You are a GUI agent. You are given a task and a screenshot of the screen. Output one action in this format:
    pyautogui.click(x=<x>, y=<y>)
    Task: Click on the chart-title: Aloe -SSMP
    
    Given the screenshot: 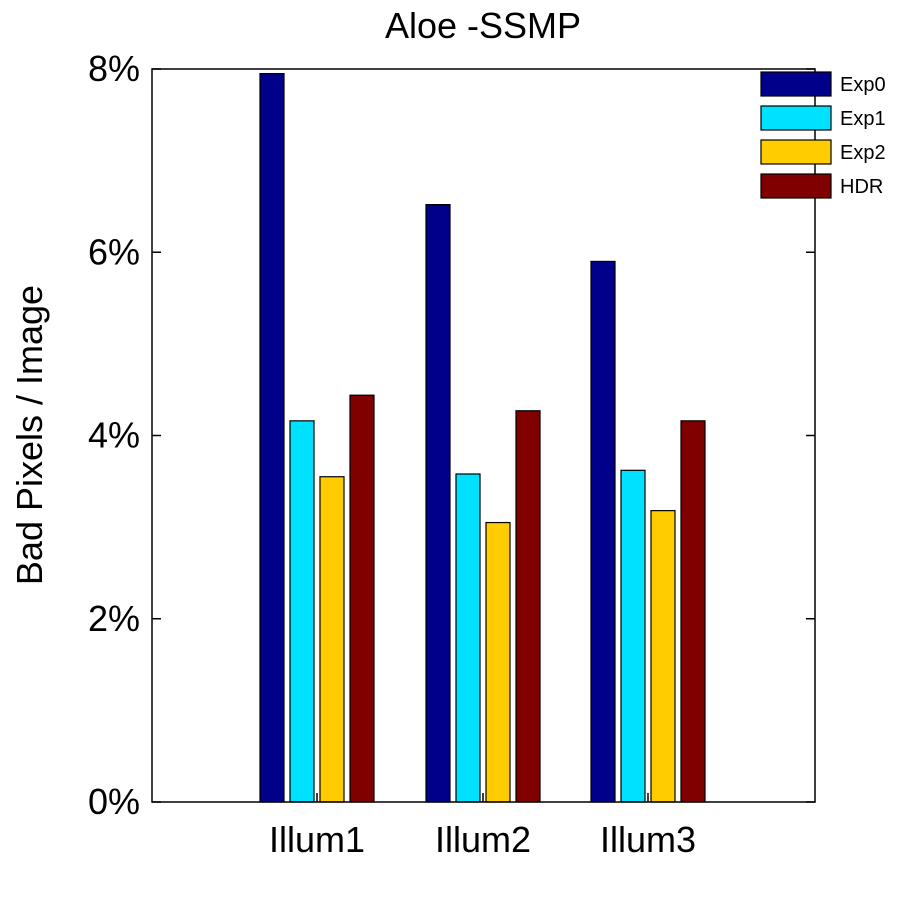 What is the action you would take?
    pyautogui.click(x=483, y=25)
    